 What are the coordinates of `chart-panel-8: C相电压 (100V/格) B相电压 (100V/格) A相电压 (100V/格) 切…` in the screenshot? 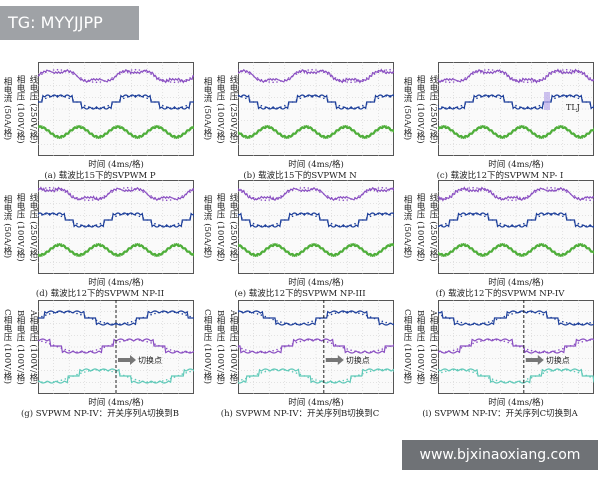 It's located at (300, 360).